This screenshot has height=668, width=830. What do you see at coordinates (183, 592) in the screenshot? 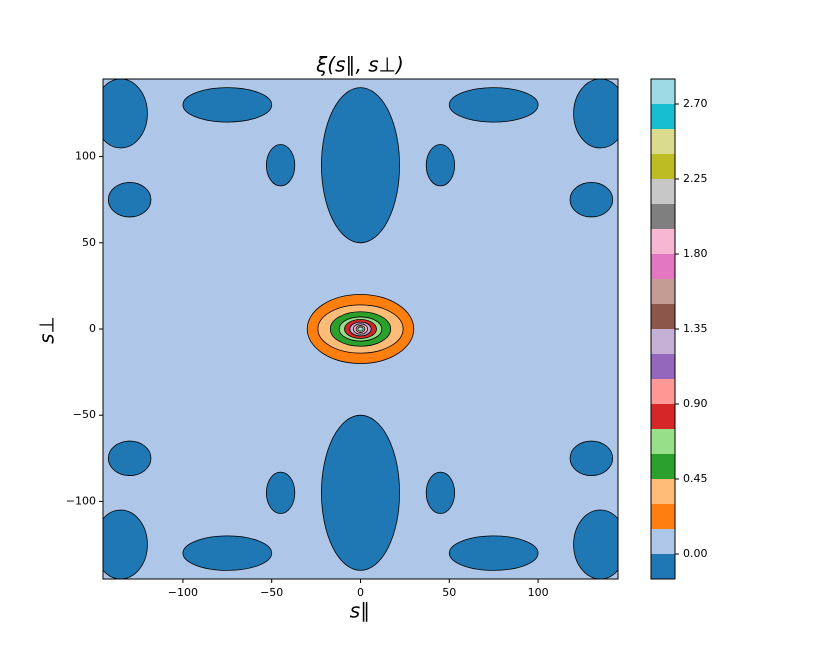
I see `x-tick-label: −100` at bounding box center [183, 592].